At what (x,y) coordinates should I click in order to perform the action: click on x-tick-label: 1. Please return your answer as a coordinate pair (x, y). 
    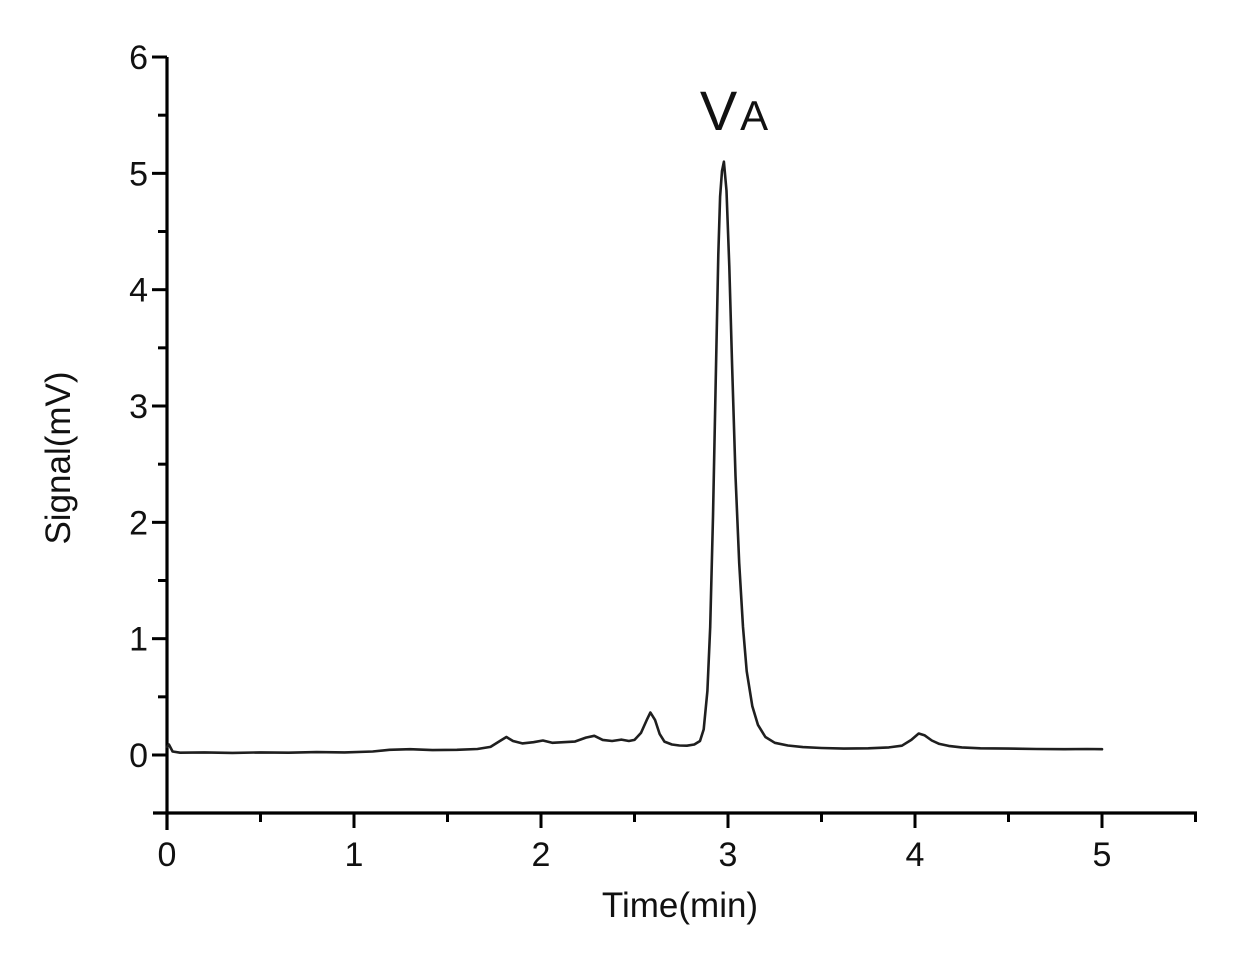
    Looking at the image, I should click on (354, 855).